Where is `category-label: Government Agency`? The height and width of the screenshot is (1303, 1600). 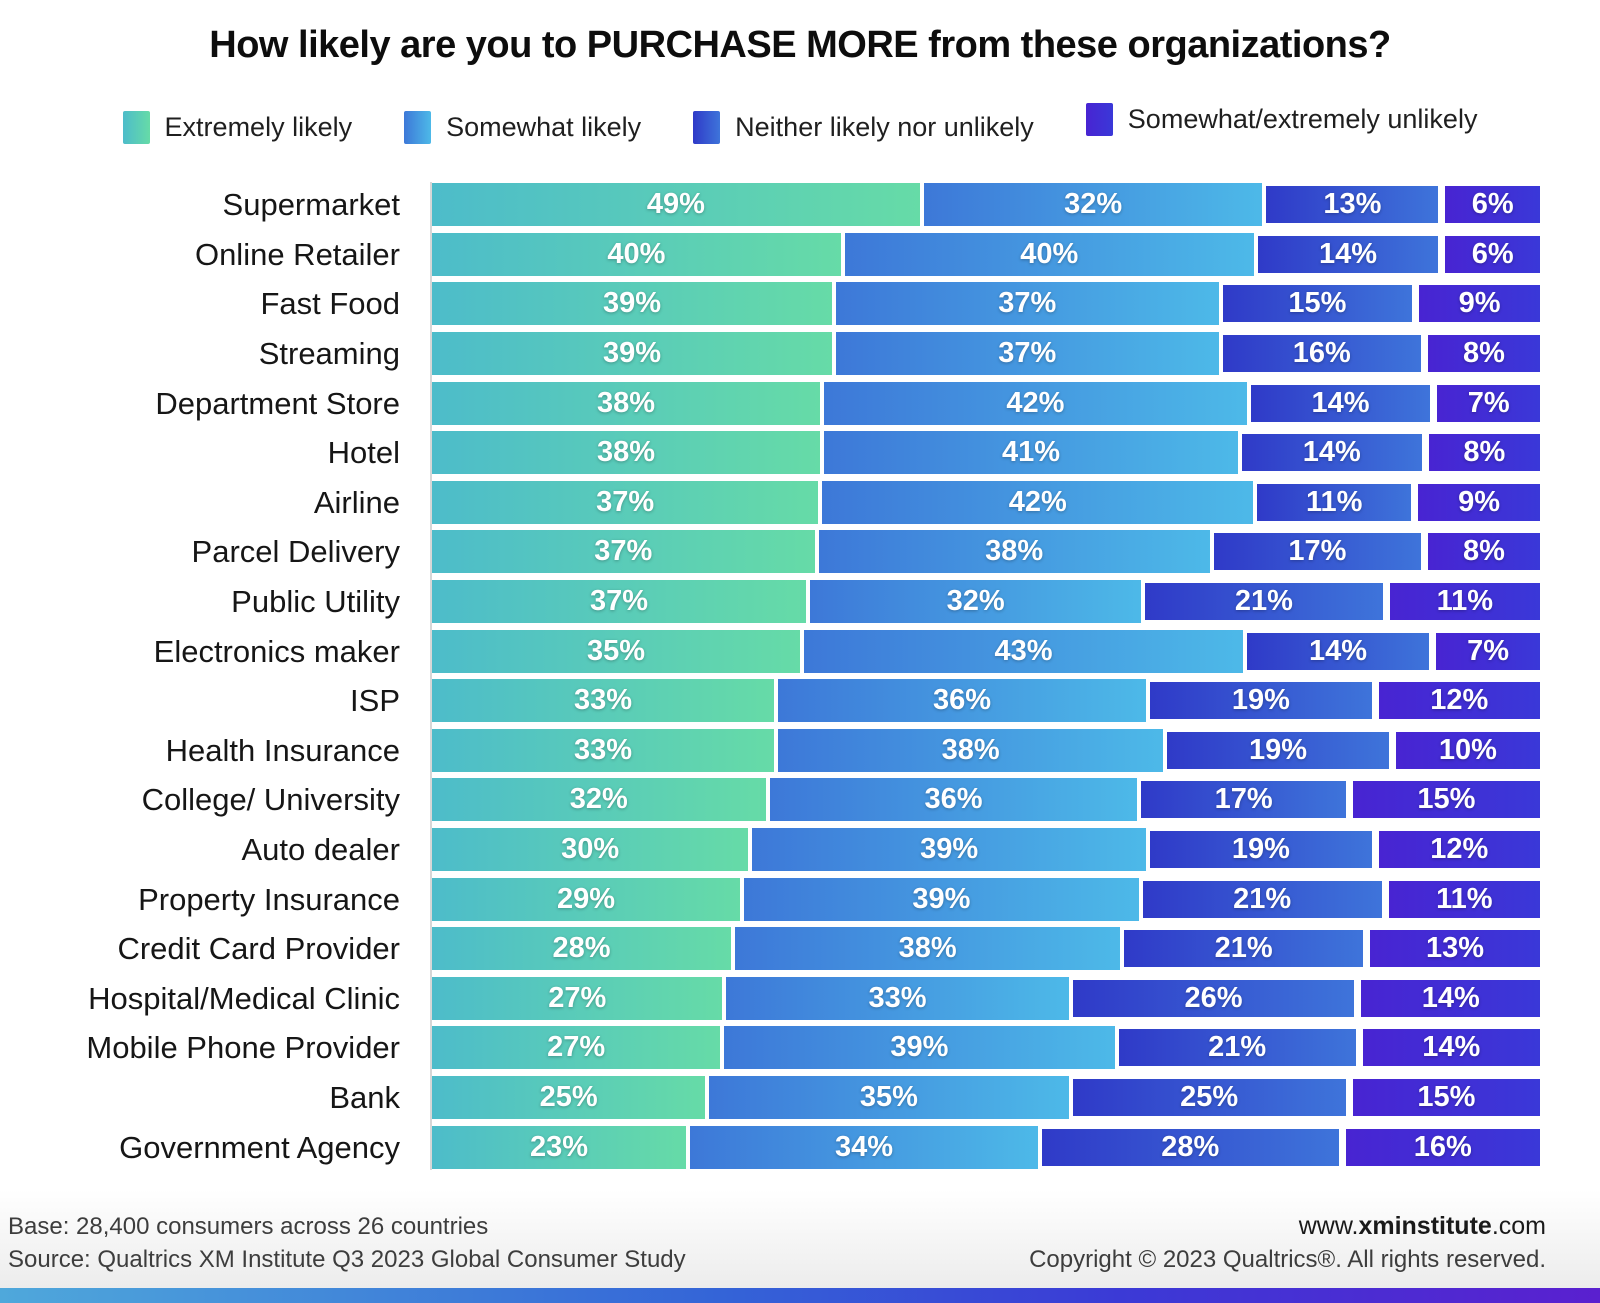 category-label: Government Agency is located at coordinates (259, 1147).